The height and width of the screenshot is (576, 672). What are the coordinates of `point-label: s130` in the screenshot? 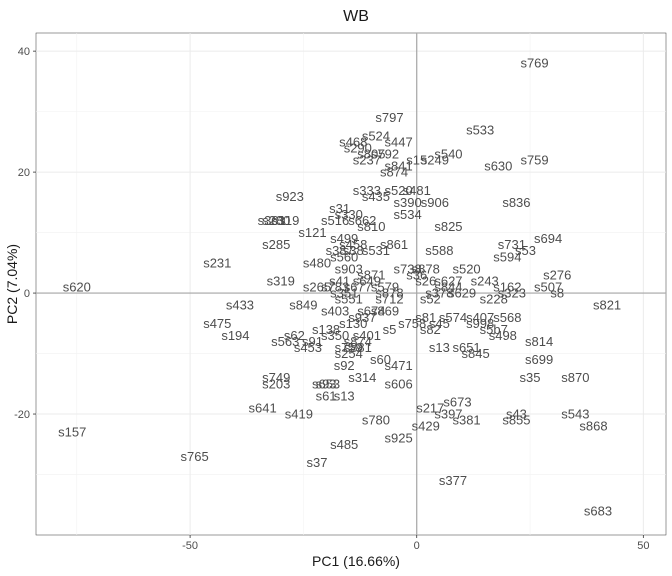 It's located at (353, 323).